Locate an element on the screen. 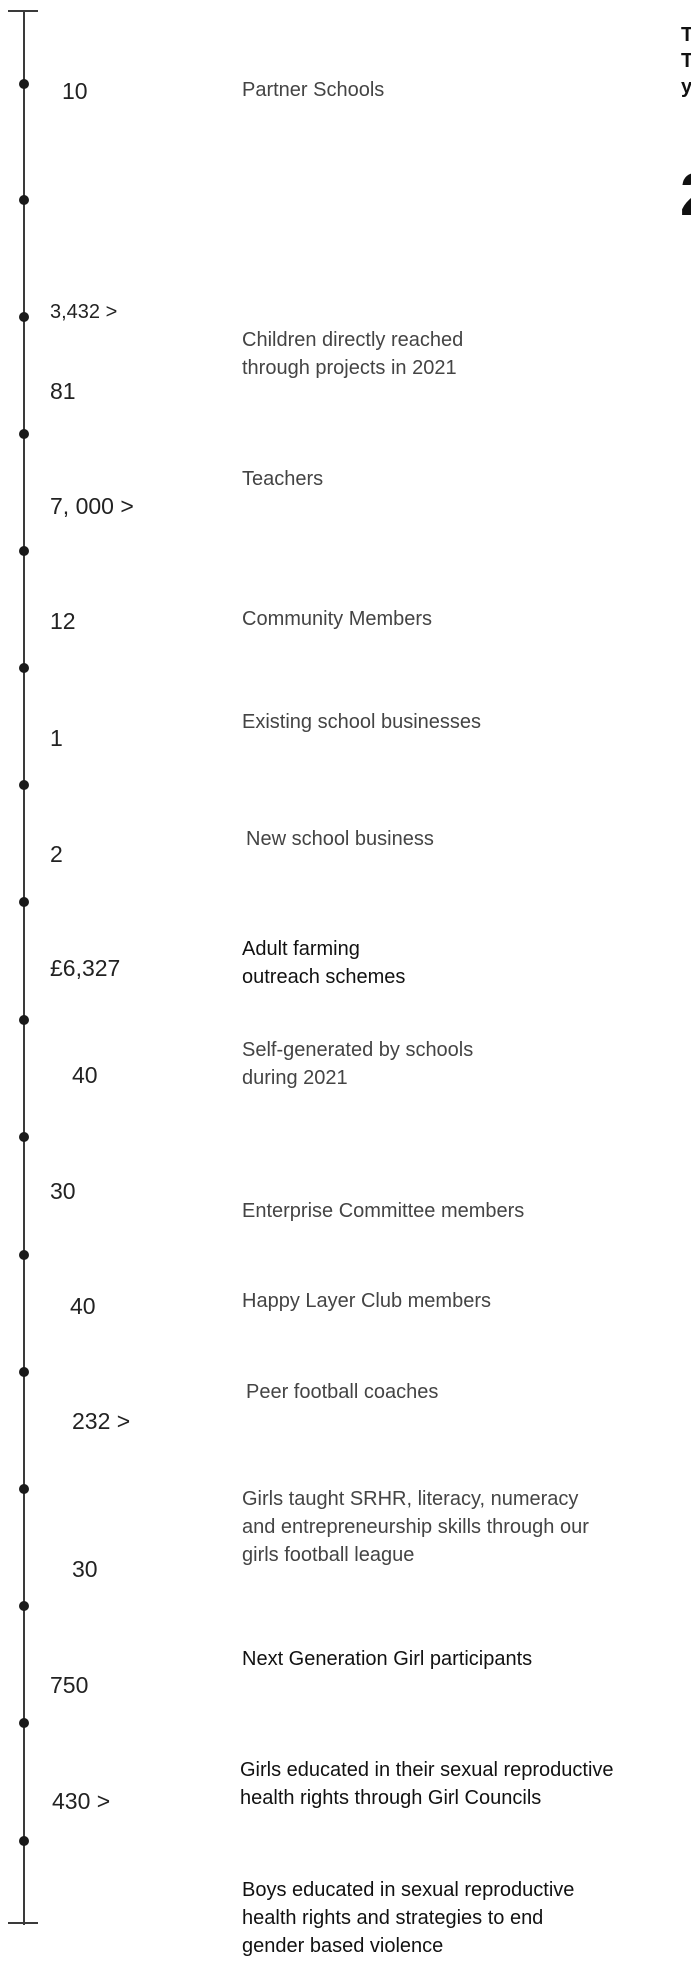 The width and height of the screenshot is (691, 1964). stat-label: Happy Layer Club members is located at coordinates (366, 1301).